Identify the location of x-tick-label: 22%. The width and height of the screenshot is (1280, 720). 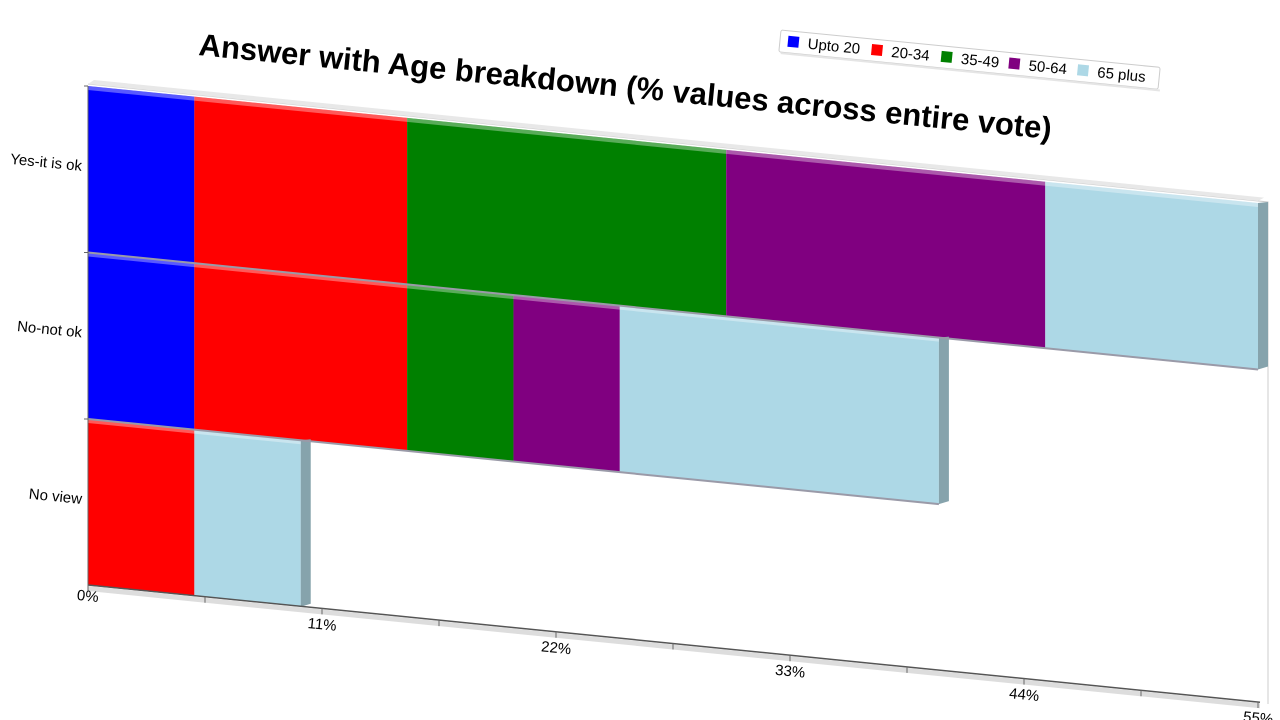
(556, 648).